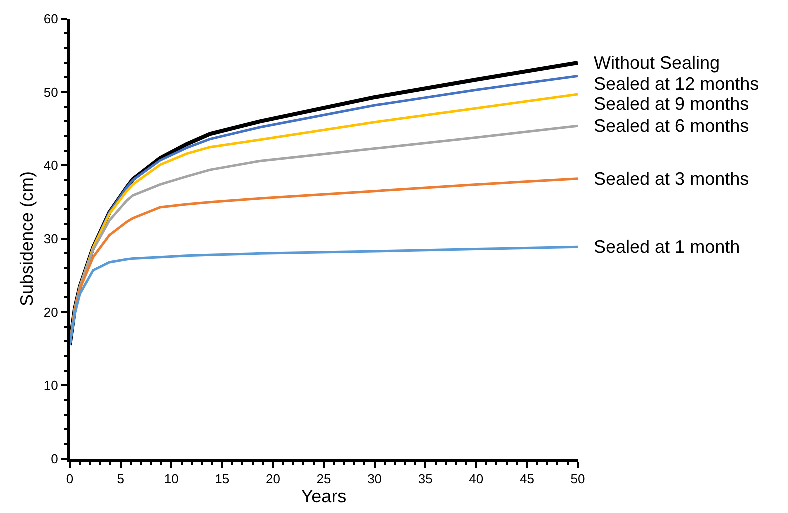  What do you see at coordinates (657, 63) in the screenshot?
I see `series-label: Without Sealing` at bounding box center [657, 63].